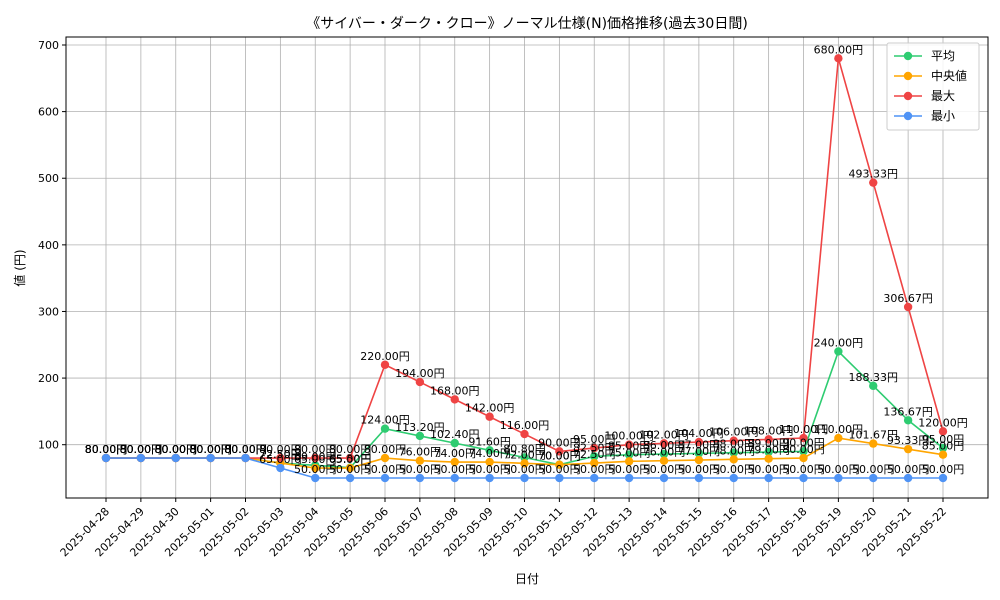 This screenshot has height=600, width=1000. Describe the element at coordinates (768, 450) in the screenshot. I see `data-label: 79.00円` at that location.